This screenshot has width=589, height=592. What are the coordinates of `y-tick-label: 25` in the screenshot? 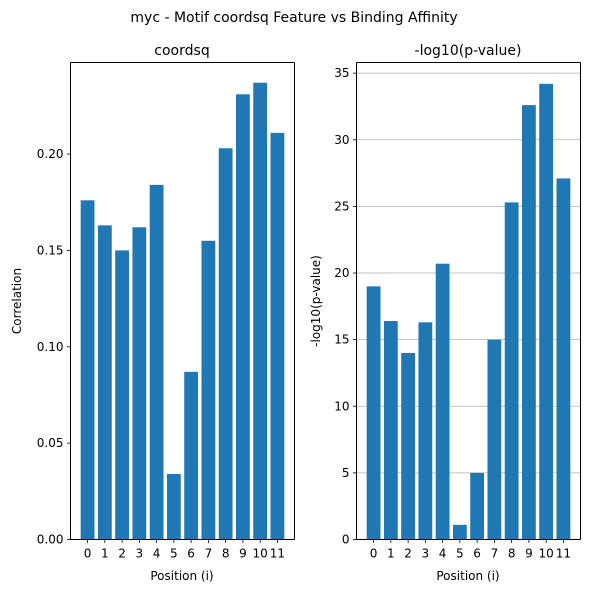 It's located at (341, 206).